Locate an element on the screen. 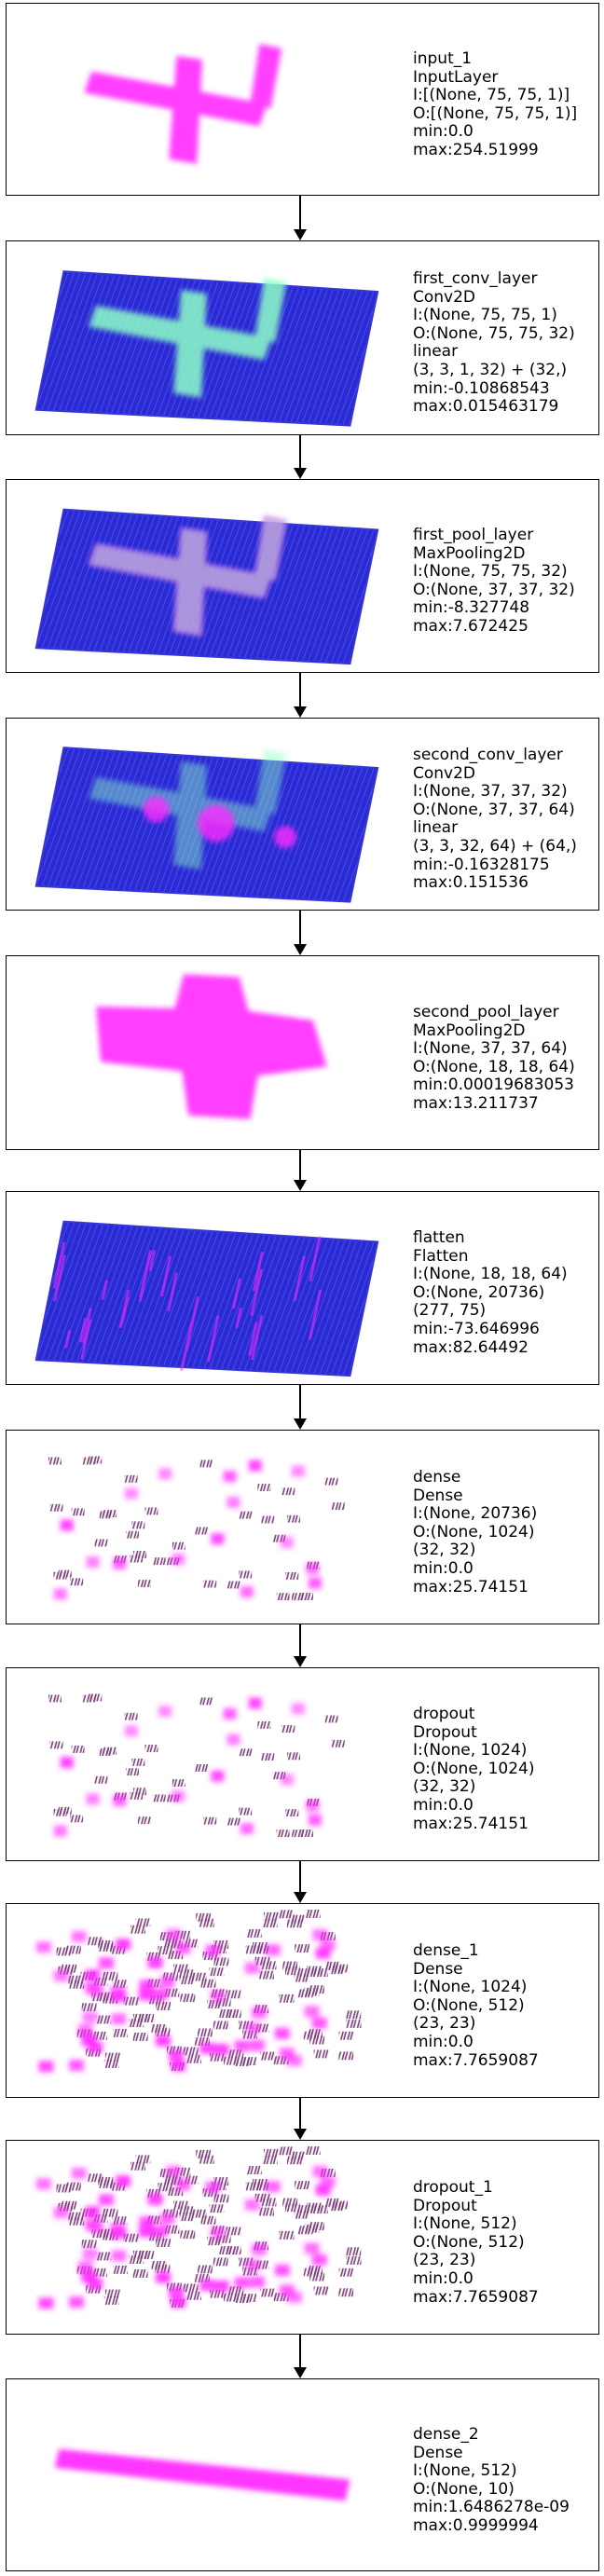 The height and width of the screenshot is (2576, 604). layer-detail: max:13.211737 is located at coordinates (476, 1103).